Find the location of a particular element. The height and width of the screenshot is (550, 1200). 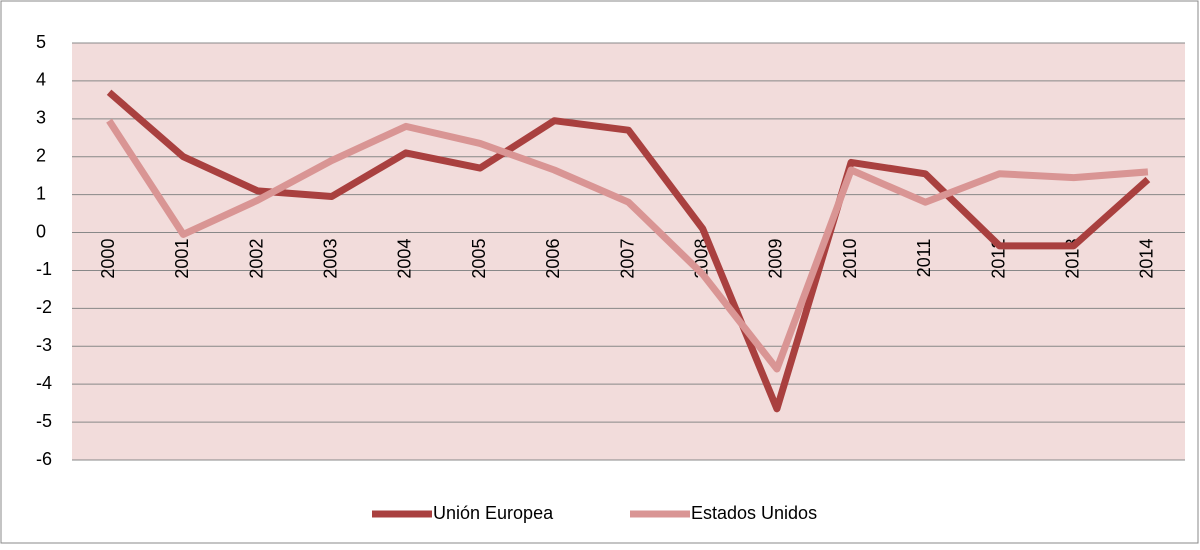

x-tick-label: 2009 is located at coordinates (776, 259).